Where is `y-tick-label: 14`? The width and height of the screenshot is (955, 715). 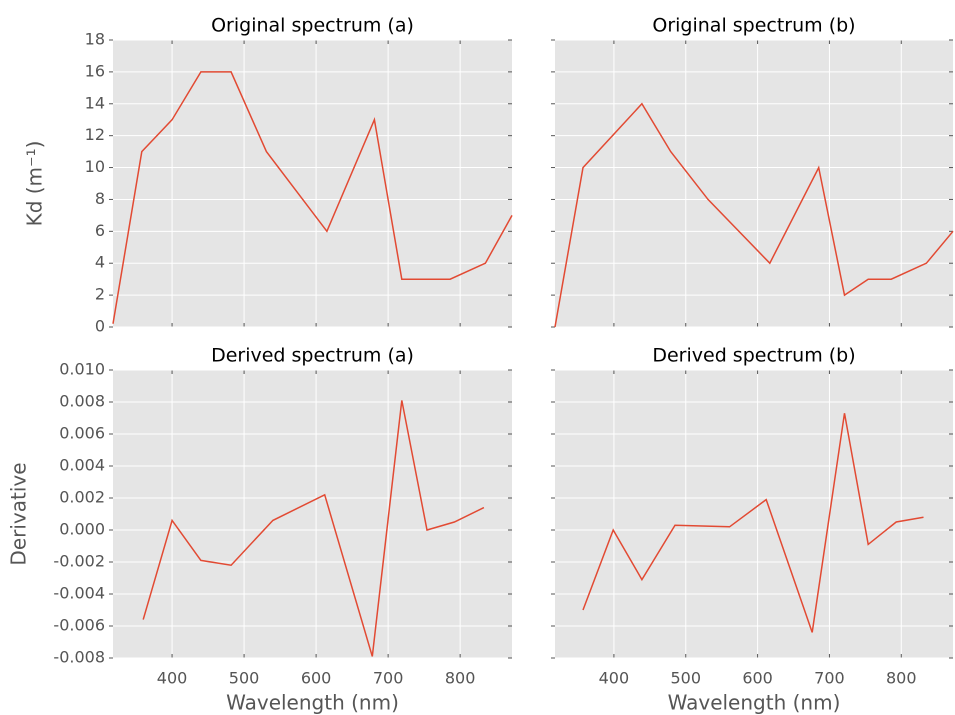
y-tick-label: 14 is located at coordinates (95, 102).